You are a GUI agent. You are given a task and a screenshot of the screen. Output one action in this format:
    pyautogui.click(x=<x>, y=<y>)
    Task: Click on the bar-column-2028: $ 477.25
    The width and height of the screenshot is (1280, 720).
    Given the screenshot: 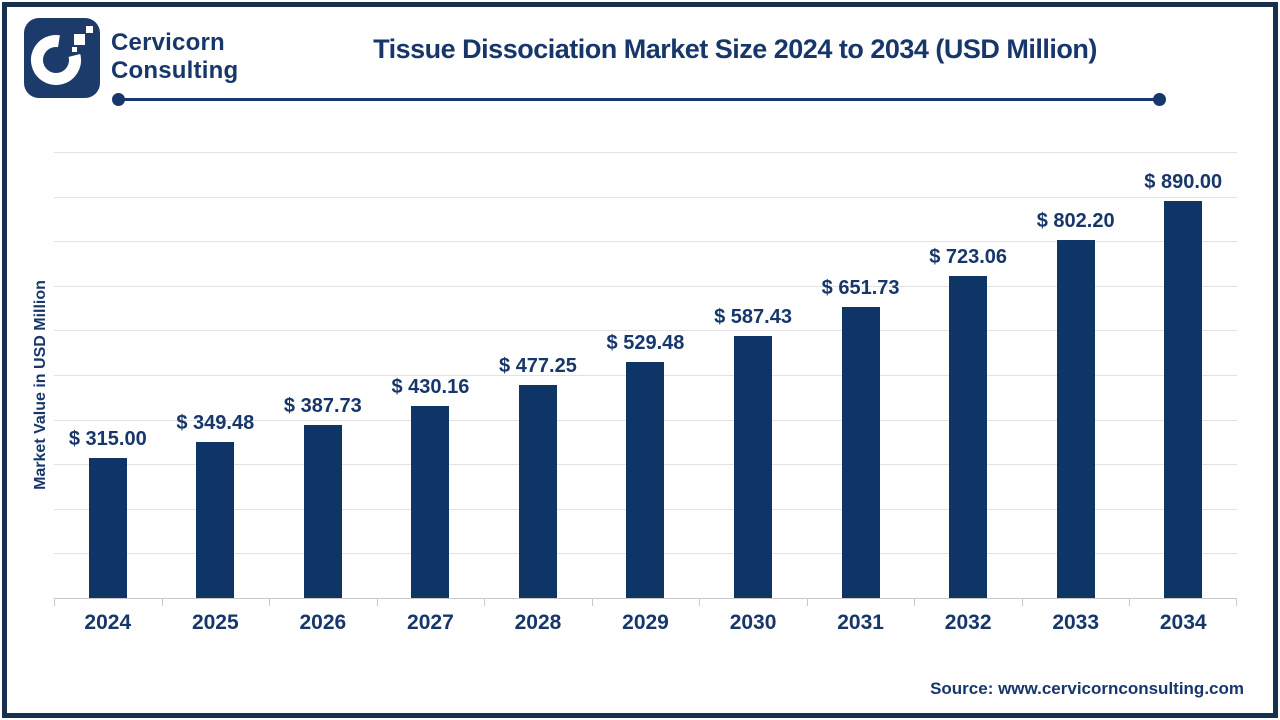 What is the action you would take?
    pyautogui.click(x=538, y=375)
    